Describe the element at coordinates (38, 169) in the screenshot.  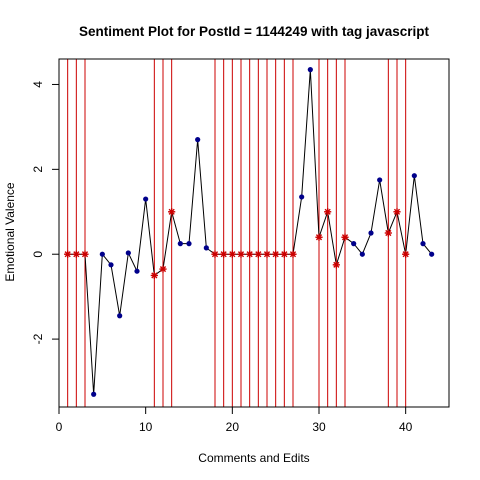
I see `y-tick-label: 2` at that location.